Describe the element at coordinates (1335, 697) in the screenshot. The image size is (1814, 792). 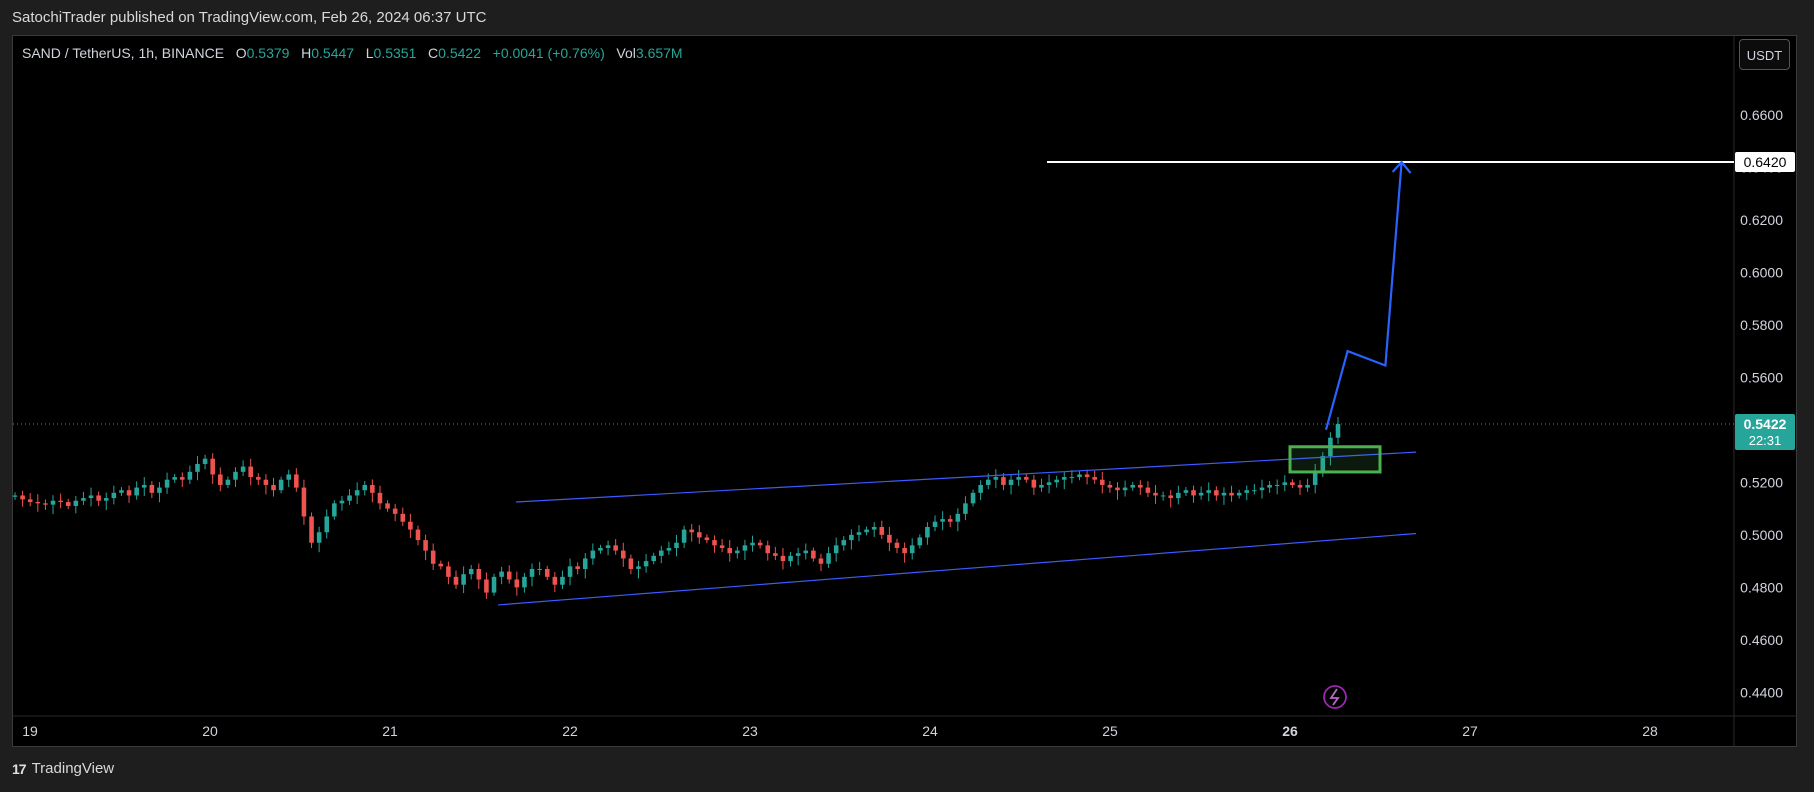
I see `lightning-icon` at that location.